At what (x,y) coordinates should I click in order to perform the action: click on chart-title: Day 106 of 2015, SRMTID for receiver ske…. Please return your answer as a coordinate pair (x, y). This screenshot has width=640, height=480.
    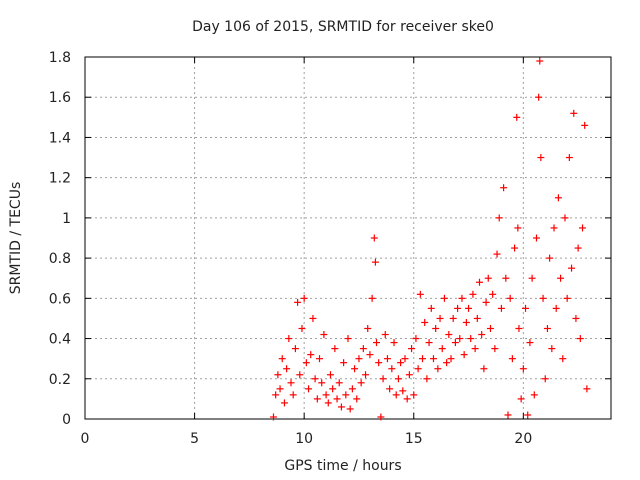
    Looking at the image, I should click on (343, 27).